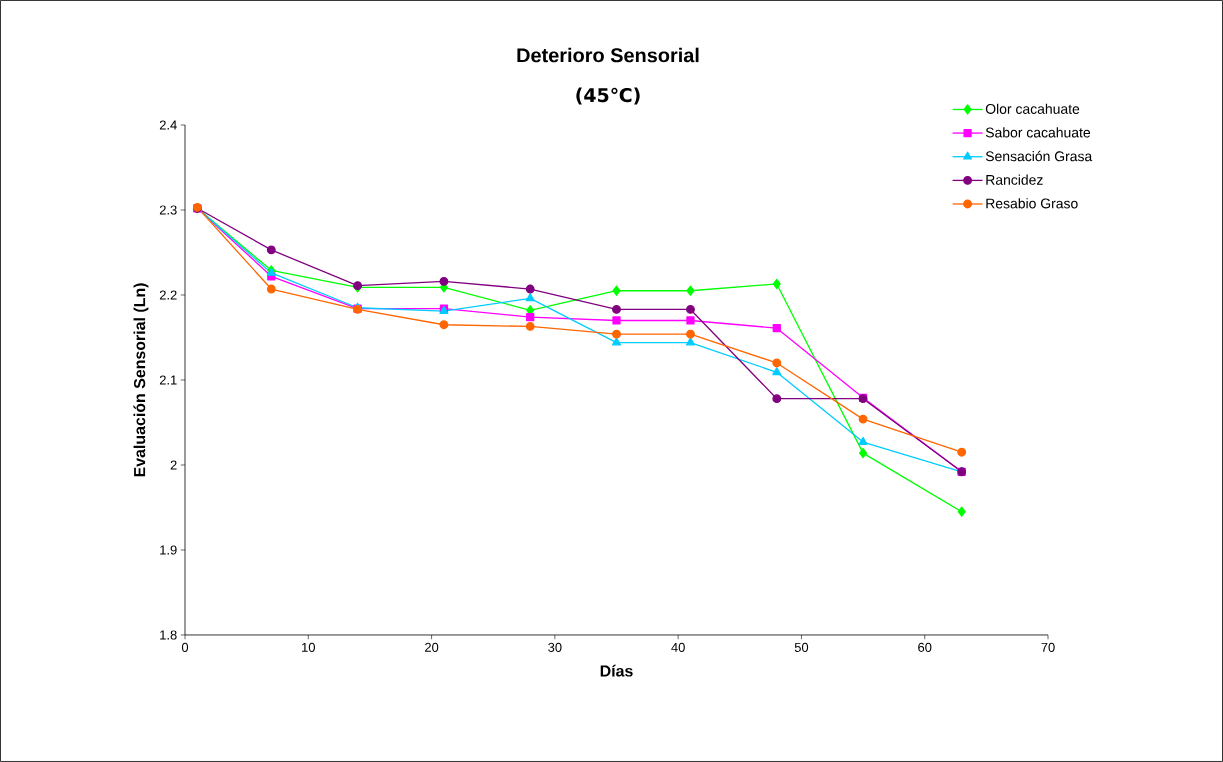  What do you see at coordinates (608, 96) in the screenshot?
I see `chart-subtitle: (45℃)` at bounding box center [608, 96].